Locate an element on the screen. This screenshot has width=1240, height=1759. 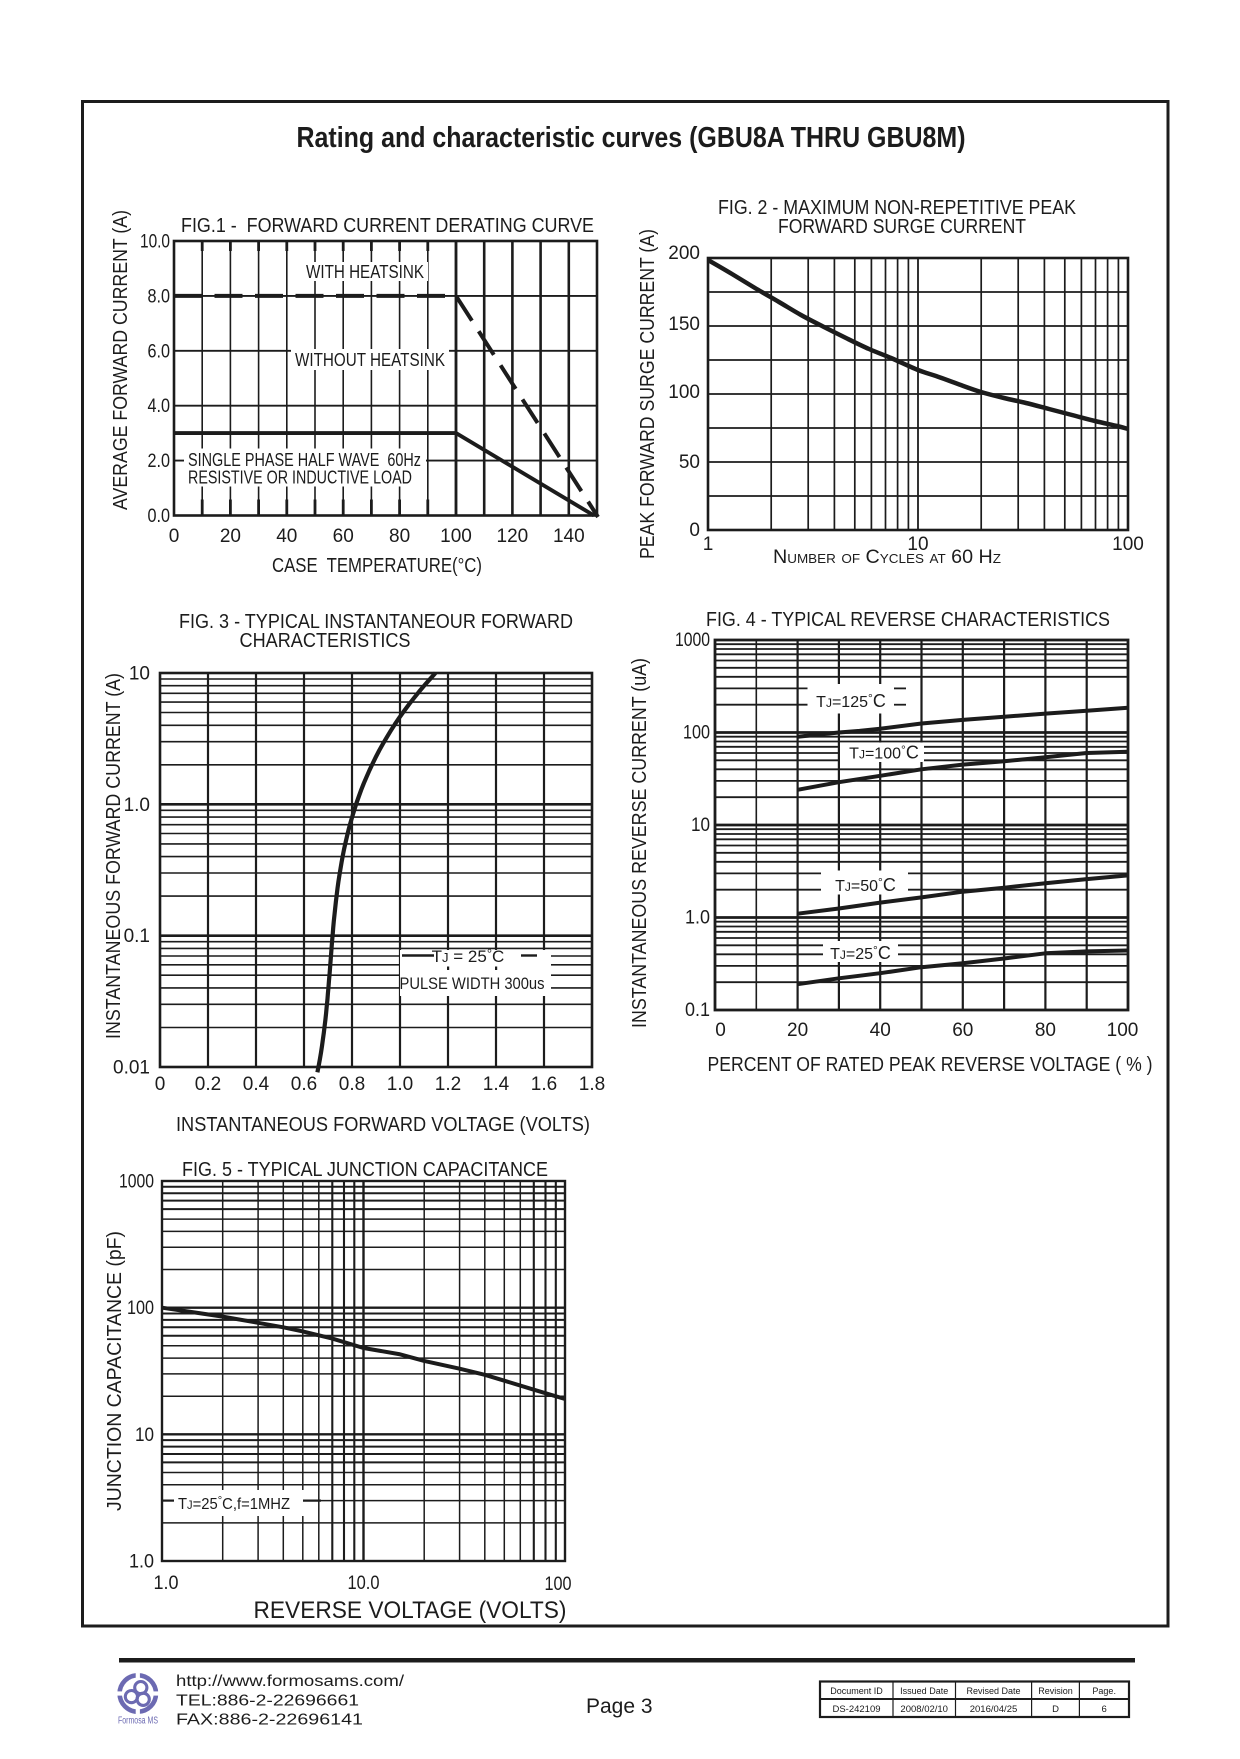
svg-text: PEAK FORWARD SURGE CURRENT (A) is located at coordinates (648, 394).